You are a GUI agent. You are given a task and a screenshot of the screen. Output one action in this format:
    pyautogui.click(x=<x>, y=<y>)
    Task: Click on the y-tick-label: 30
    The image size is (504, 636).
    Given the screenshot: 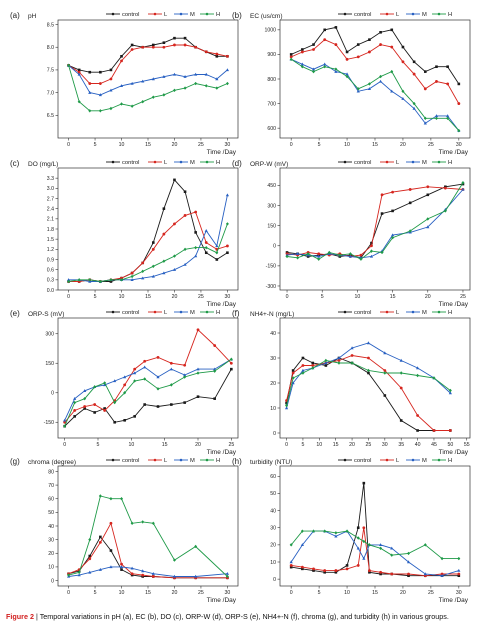 What is the action you would take?
    pyautogui.click(x=273, y=359)
    